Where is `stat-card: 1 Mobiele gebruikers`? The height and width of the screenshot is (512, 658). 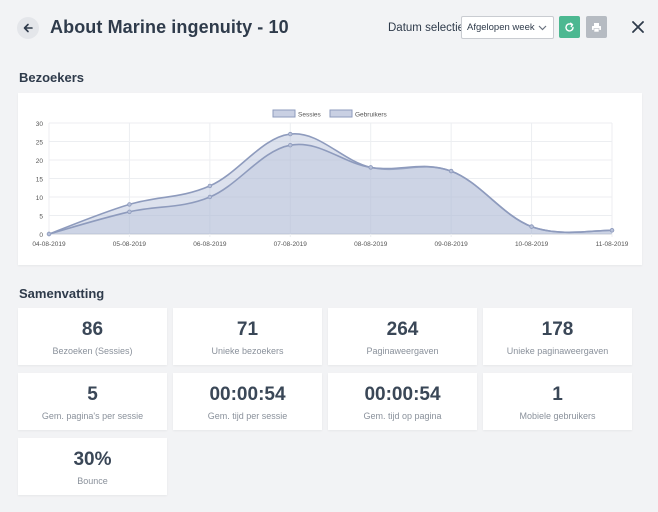
stat-card: 1 Mobiele gebruikers is located at coordinates (557, 401).